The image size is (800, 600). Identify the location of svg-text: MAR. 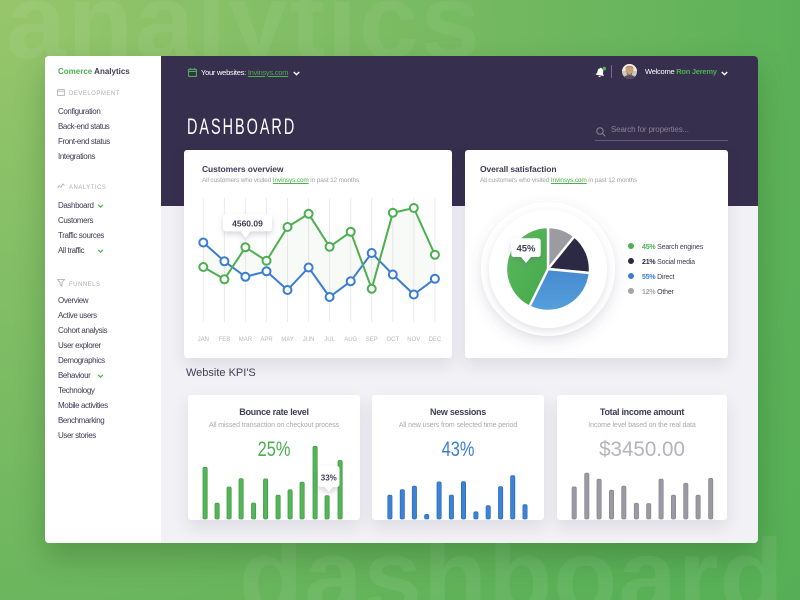
(246, 340).